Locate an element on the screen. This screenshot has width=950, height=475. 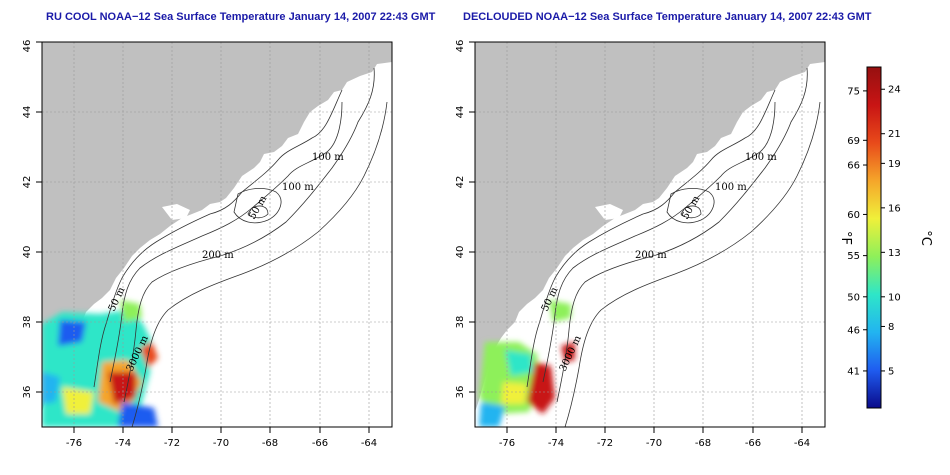
celsius-tick-label: 10 is located at coordinates (894, 297).